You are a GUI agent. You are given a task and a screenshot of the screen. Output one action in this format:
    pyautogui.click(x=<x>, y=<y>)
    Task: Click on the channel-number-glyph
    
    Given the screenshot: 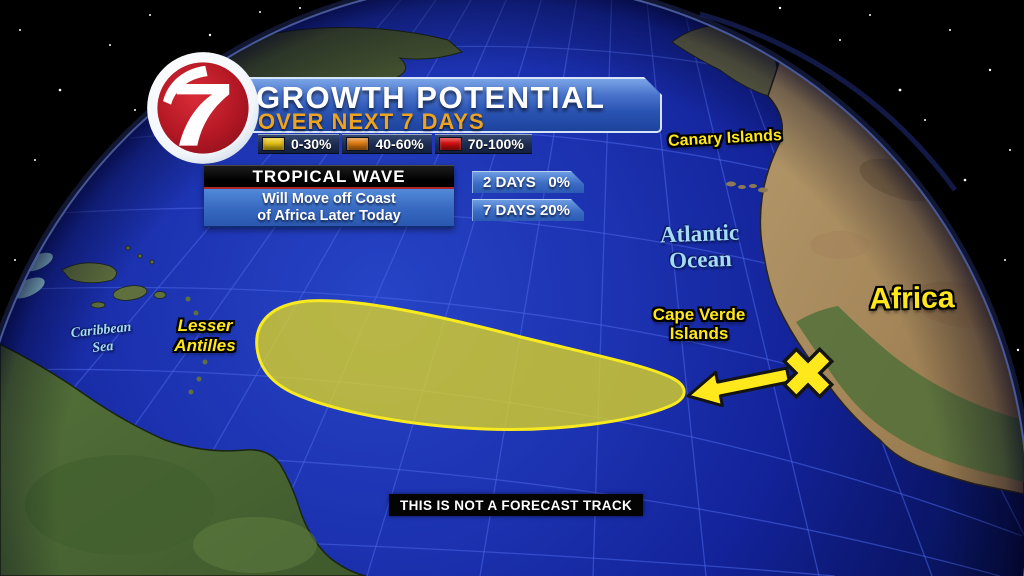 What is the action you would take?
    pyautogui.click(x=203, y=115)
    